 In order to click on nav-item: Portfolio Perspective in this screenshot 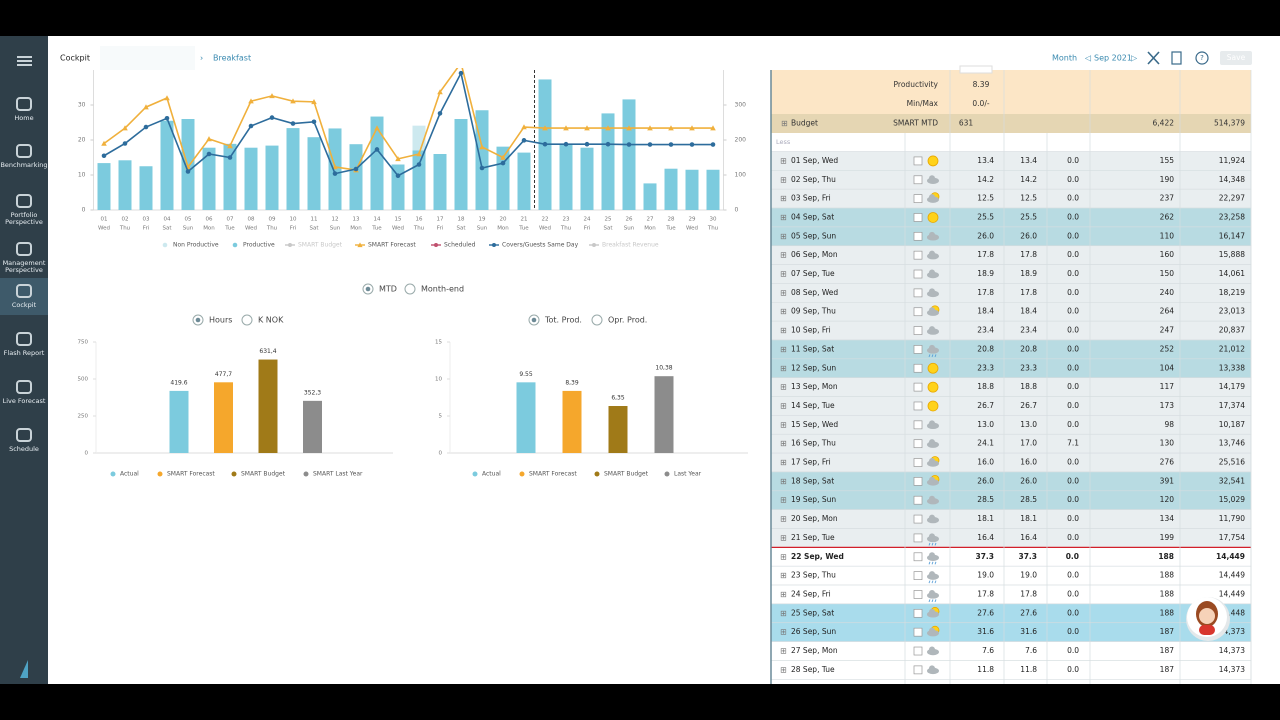, I will do `click(24, 210)`.